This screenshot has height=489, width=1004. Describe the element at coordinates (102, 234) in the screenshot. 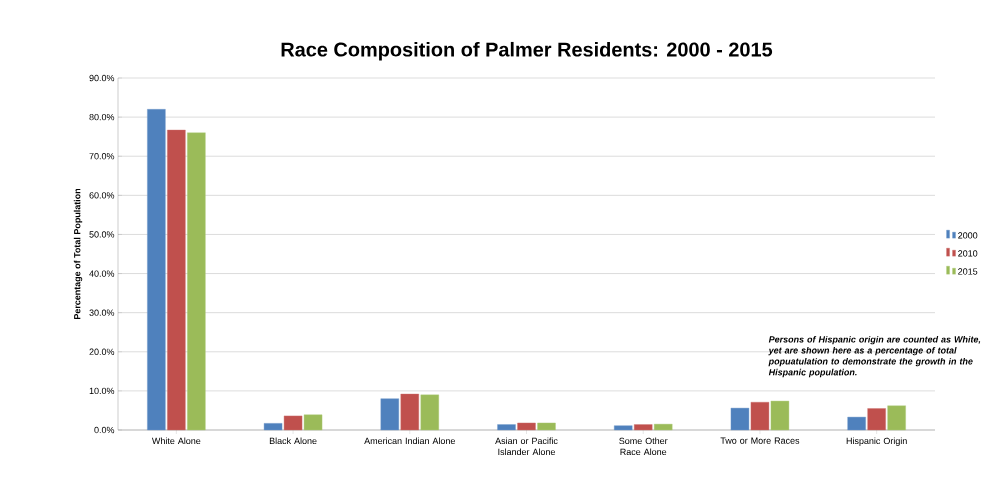

I see `y-tick-label: 50.0%` at that location.